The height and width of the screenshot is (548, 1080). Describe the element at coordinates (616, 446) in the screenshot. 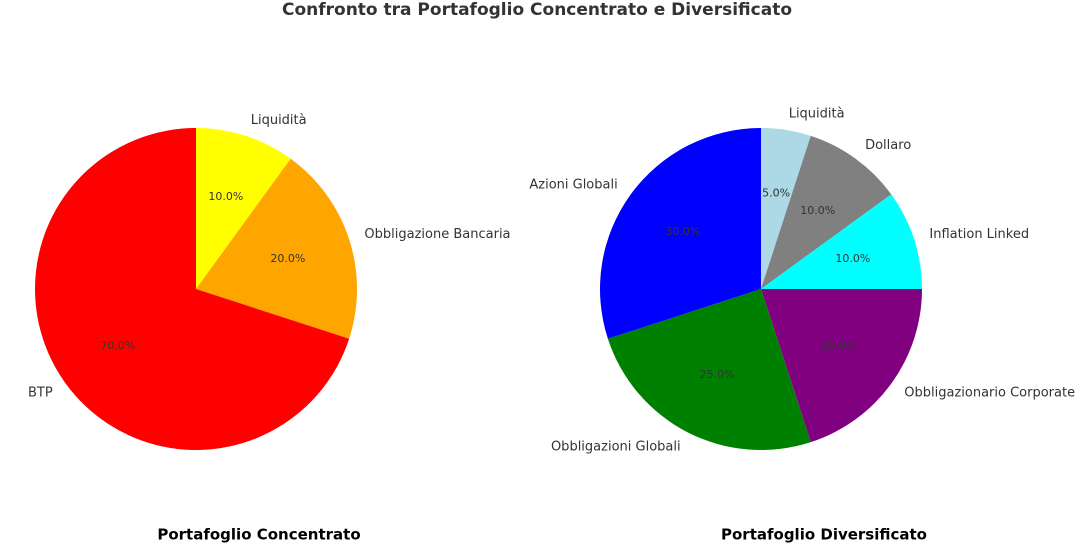

I see `slice-label: Obbligazioni Globali` at that location.